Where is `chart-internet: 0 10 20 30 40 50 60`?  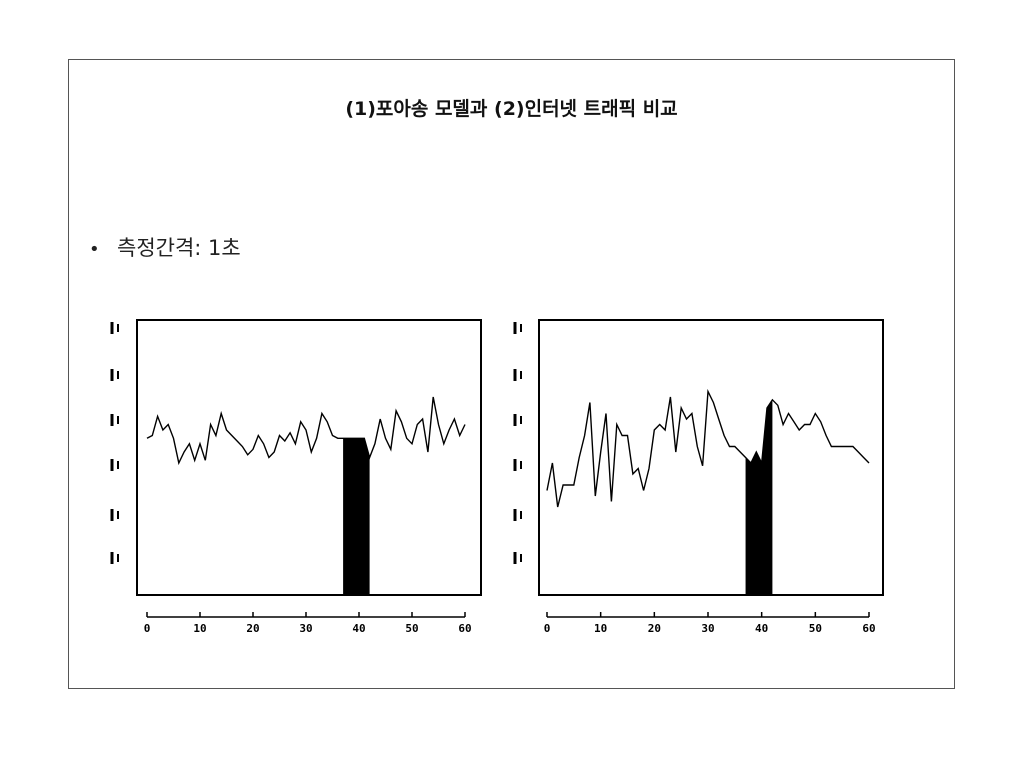
chart-internet: 0 10 20 30 40 50 60 is located at coordinates (698, 477).